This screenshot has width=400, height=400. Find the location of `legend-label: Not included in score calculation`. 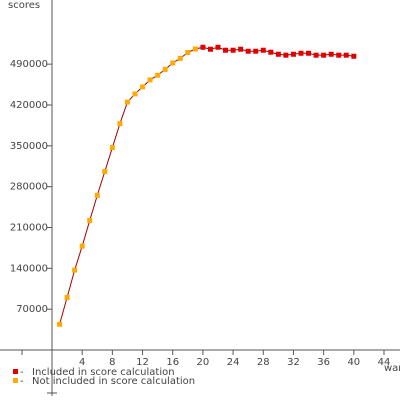

legend-label: Not included in score calculation is located at coordinates (113, 381).